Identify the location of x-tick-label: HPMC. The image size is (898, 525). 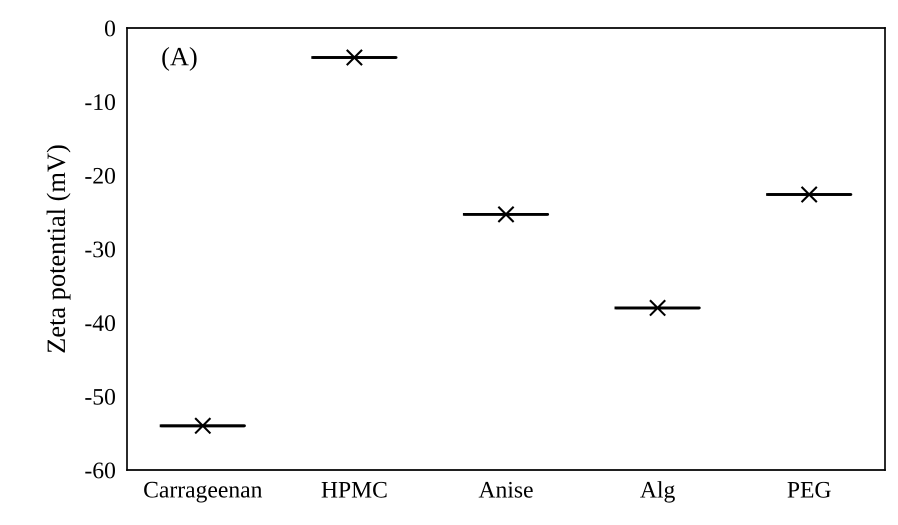
(354, 490).